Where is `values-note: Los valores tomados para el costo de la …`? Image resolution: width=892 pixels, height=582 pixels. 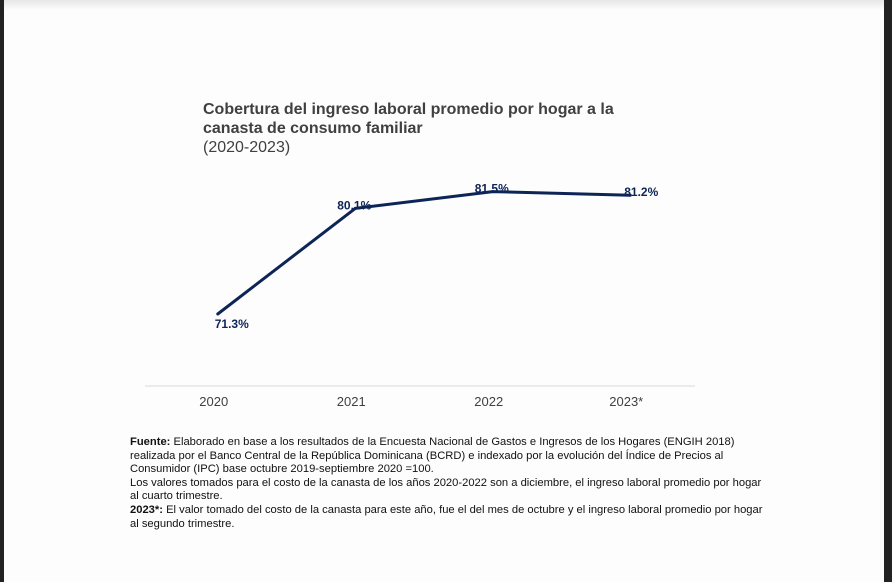 values-note: Los valores tomados para el costo de la … is located at coordinates (446, 489).